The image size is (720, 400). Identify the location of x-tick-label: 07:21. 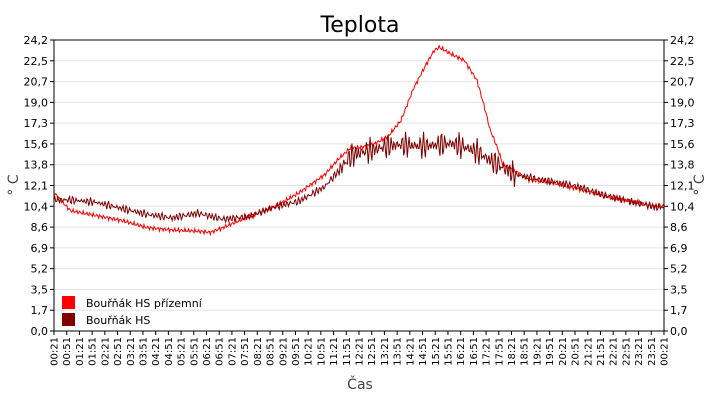
(232, 351).